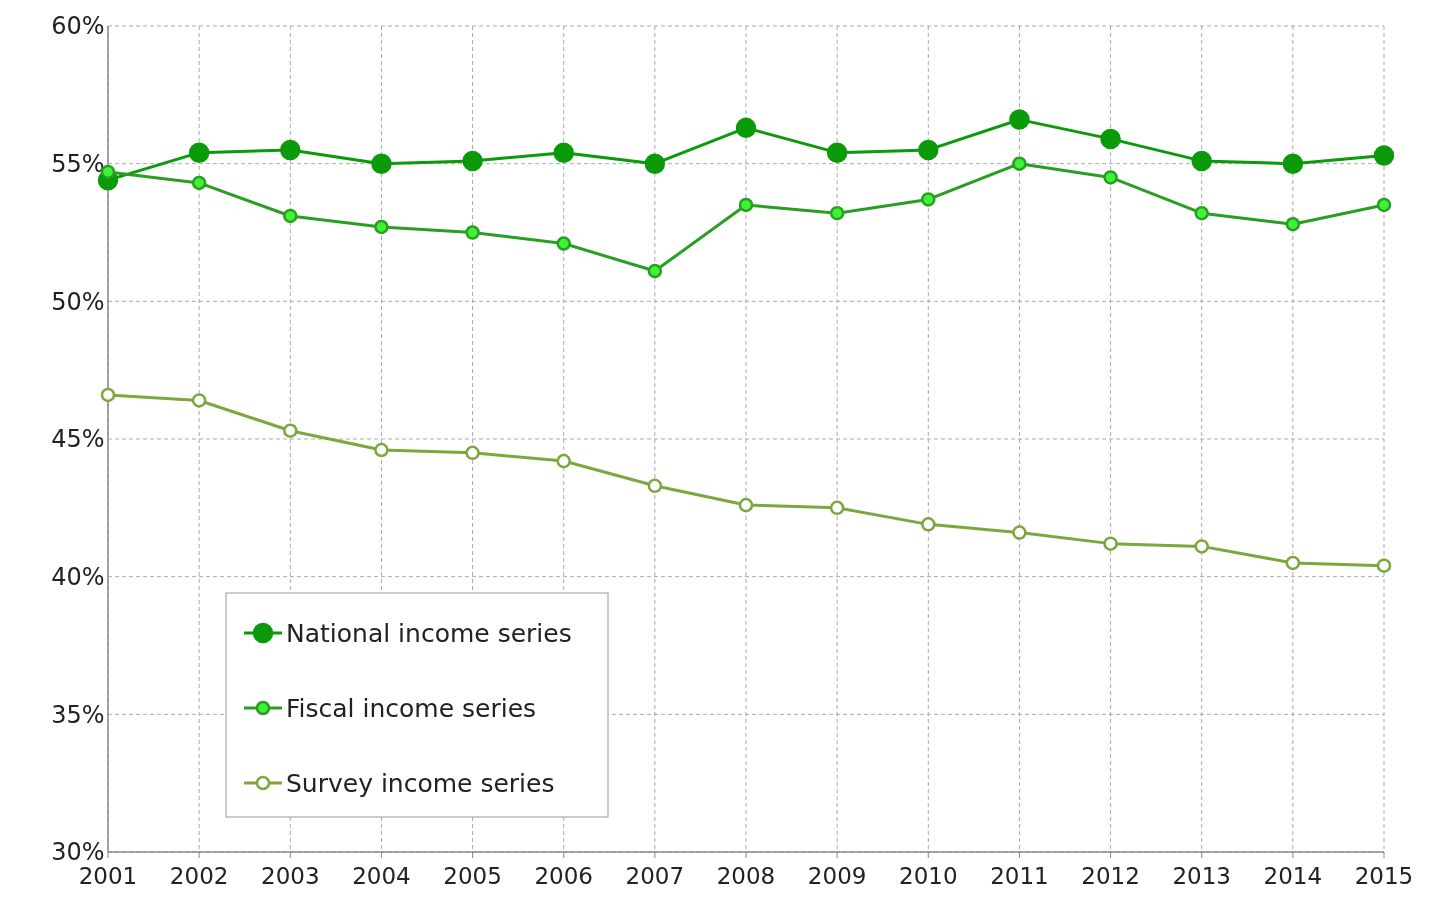 The height and width of the screenshot is (900, 1432). What do you see at coordinates (78, 26) in the screenshot?
I see `y-tick-label: 60%` at bounding box center [78, 26].